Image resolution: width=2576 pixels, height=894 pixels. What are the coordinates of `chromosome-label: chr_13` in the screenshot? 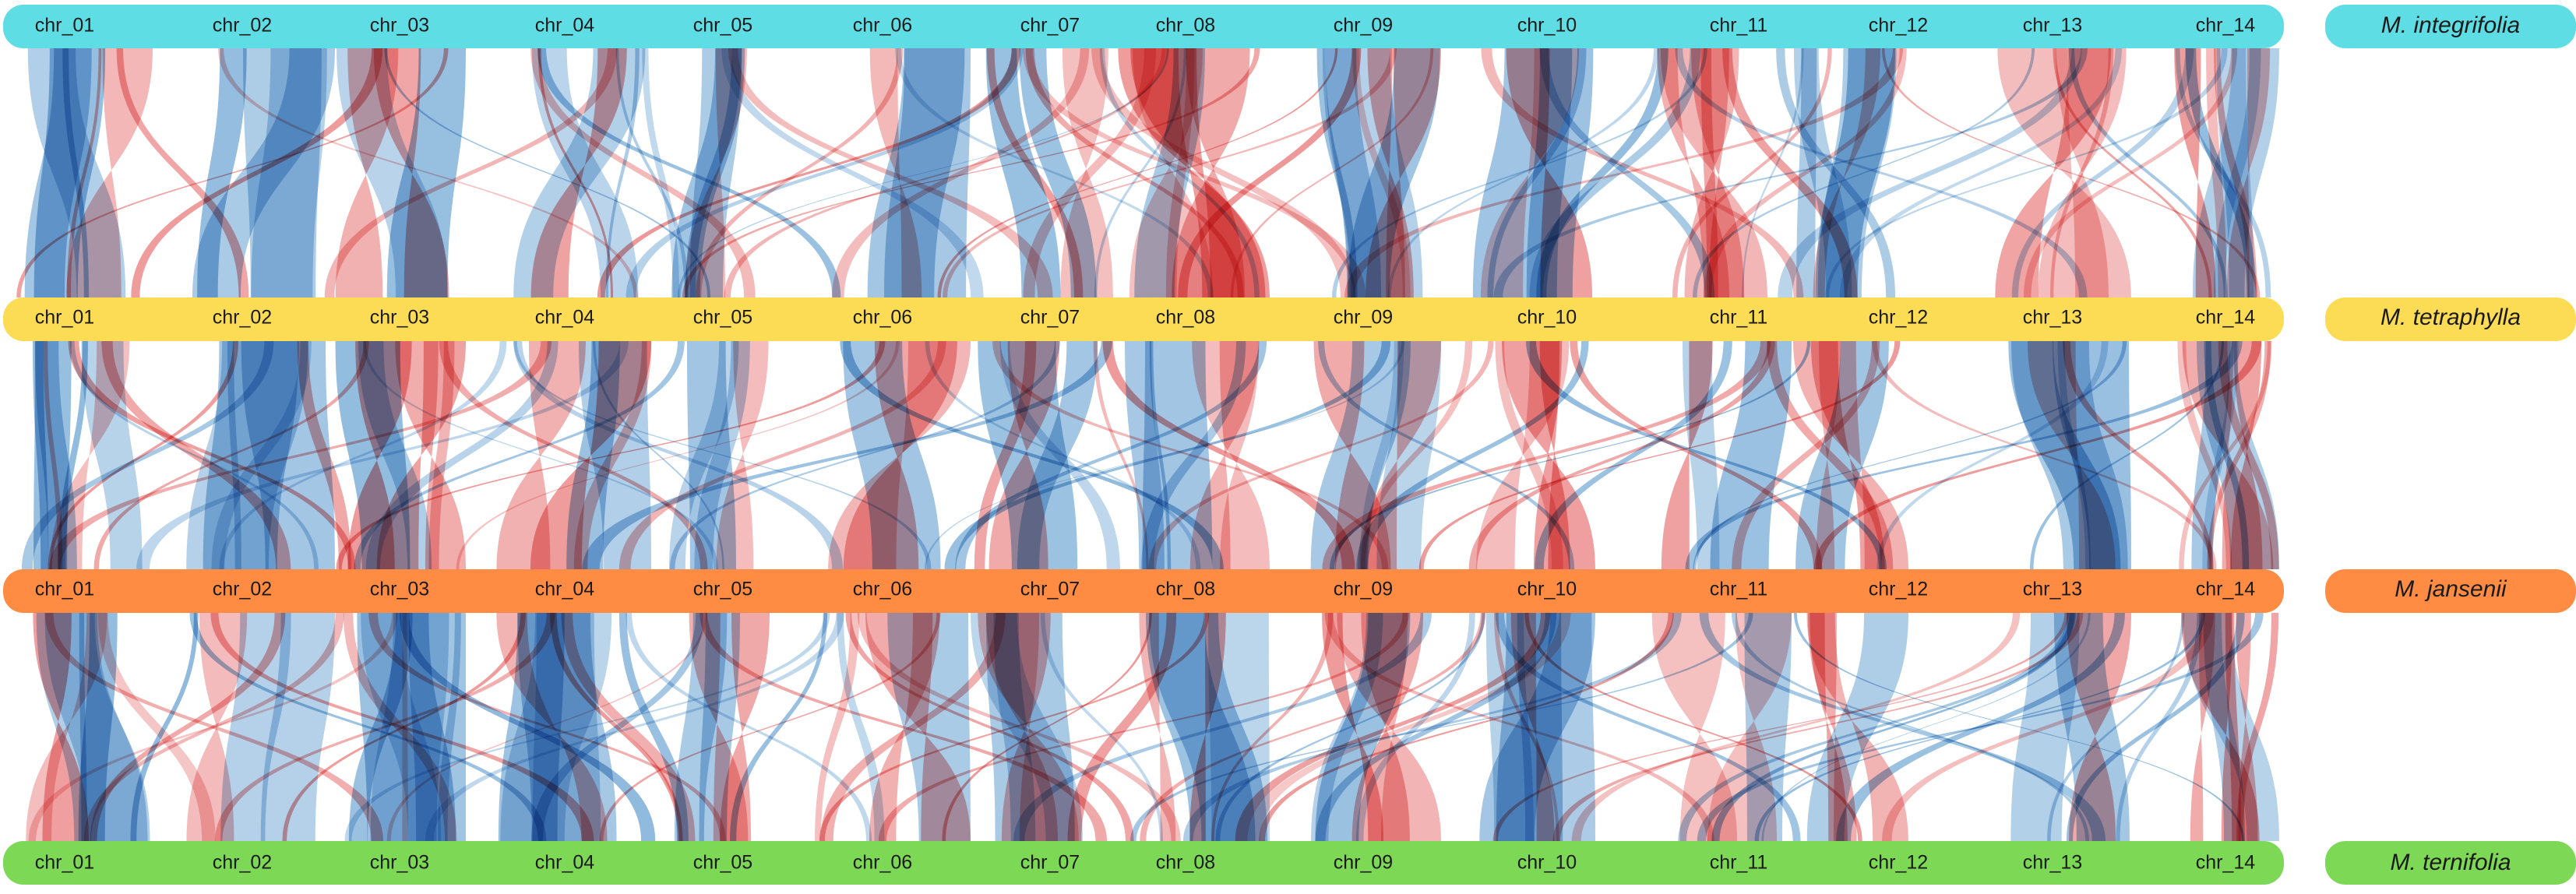 It's located at (2052, 863).